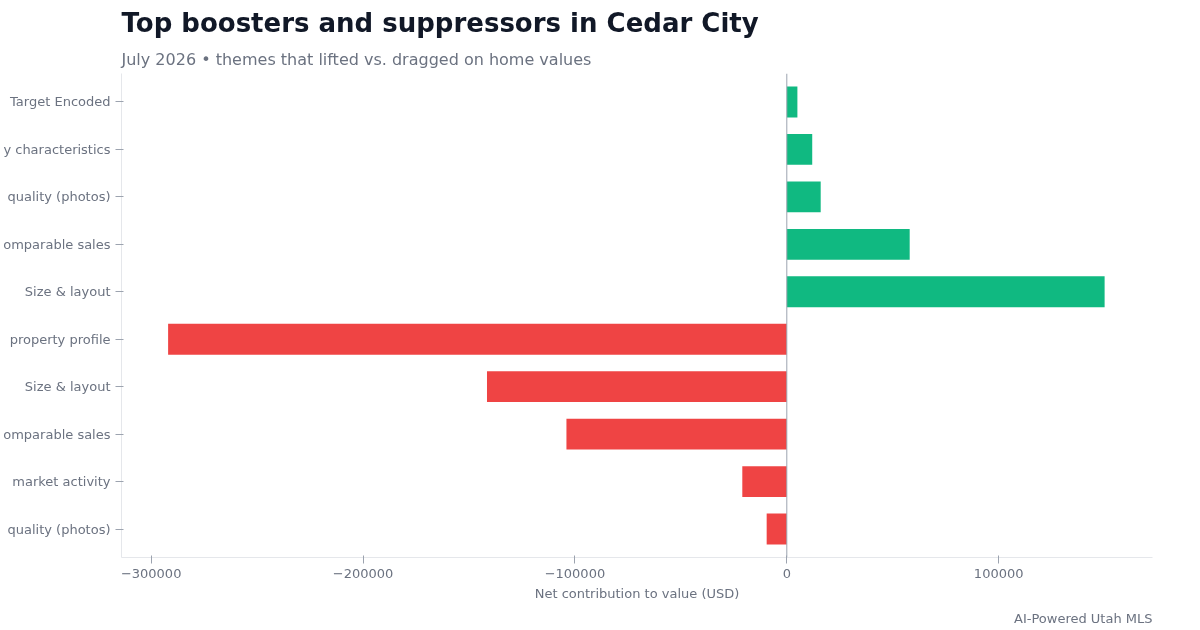 This screenshot has height=630, width=1200. What do you see at coordinates (1083, 618) in the screenshot?
I see `text: AI-Powered Utah MLS` at bounding box center [1083, 618].